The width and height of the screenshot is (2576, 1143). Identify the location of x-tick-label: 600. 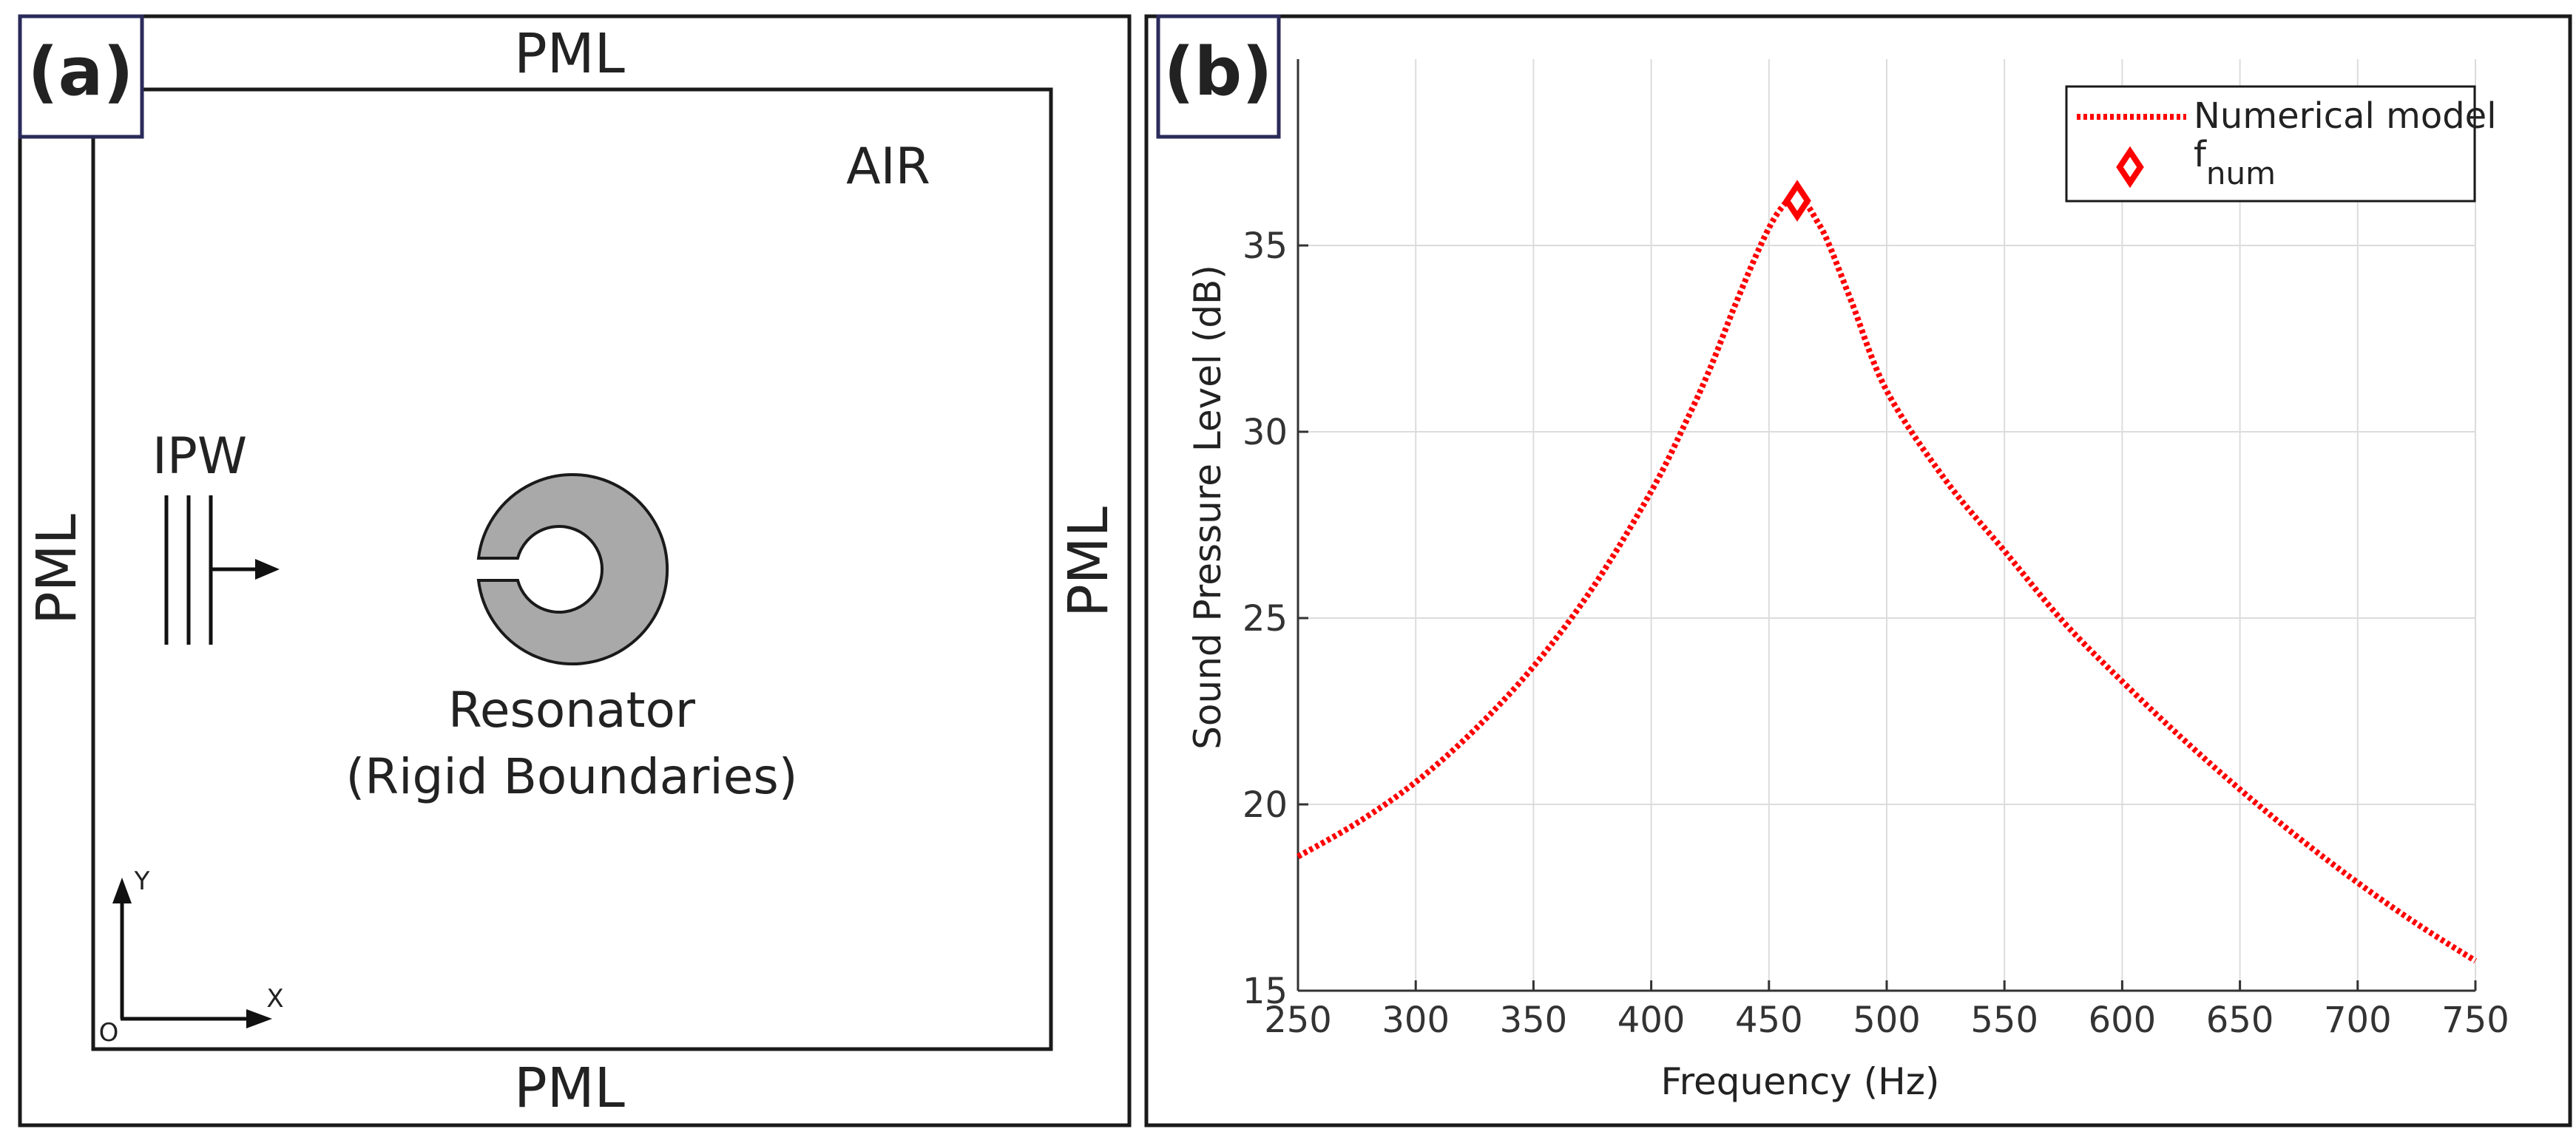
(2123, 1020).